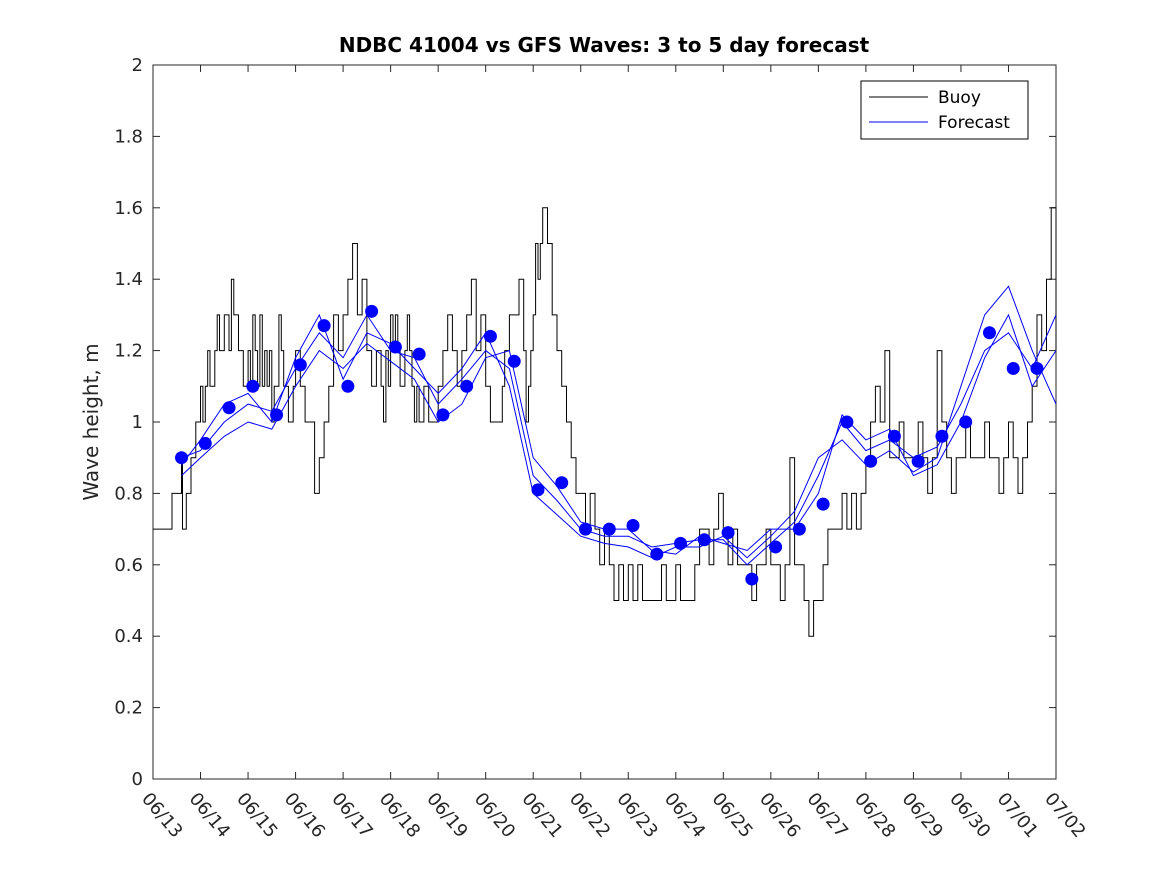 The image size is (1167, 875). What do you see at coordinates (969, 815) in the screenshot?
I see `x-tick-label: 06/30` at bounding box center [969, 815].